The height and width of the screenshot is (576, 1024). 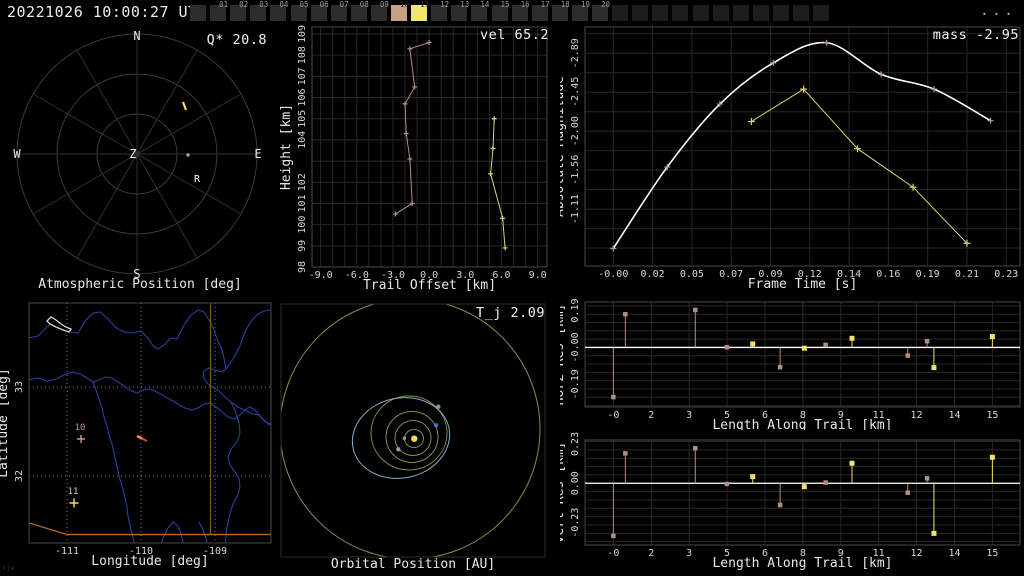 I want to click on frame-thumbnail-17: 17, so click(x=540, y=11).